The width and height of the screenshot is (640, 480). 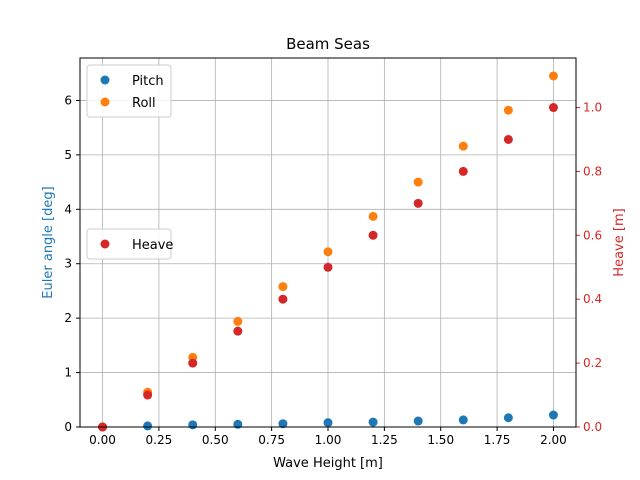 I want to click on legend-marker-pitch, so click(x=105, y=80).